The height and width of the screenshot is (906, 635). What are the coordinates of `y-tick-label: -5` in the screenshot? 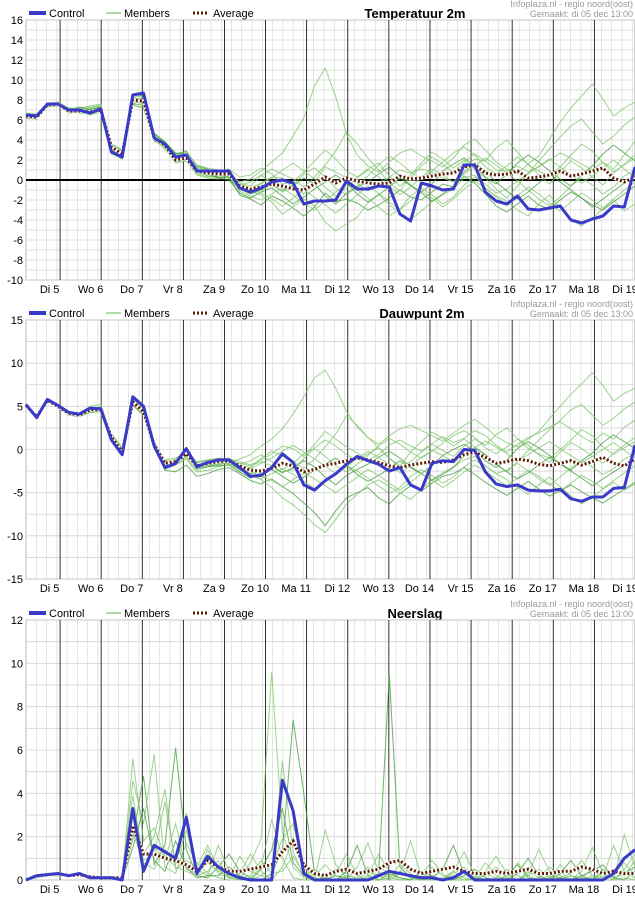 It's located at (18, 494).